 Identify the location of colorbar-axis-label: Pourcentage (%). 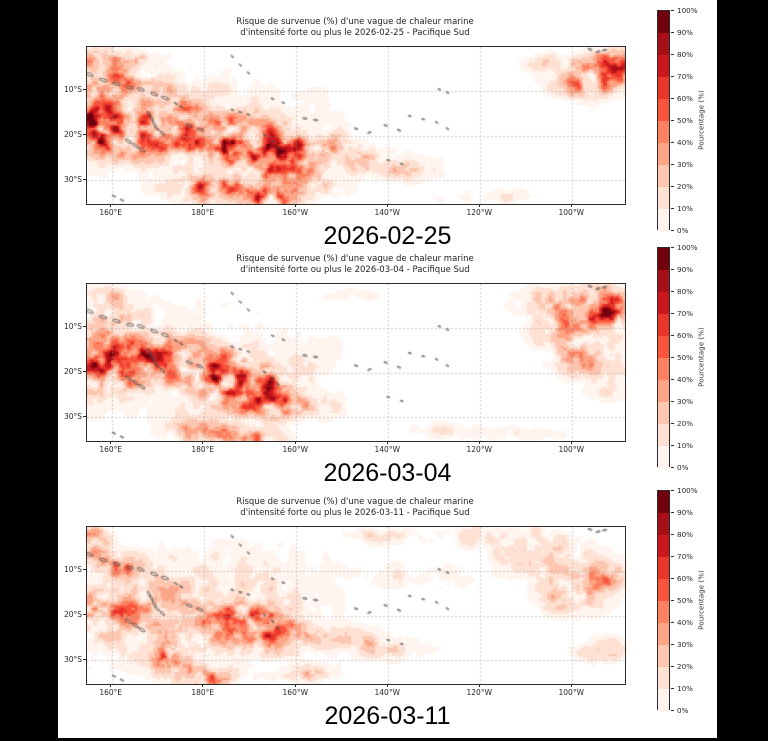
(701, 357).